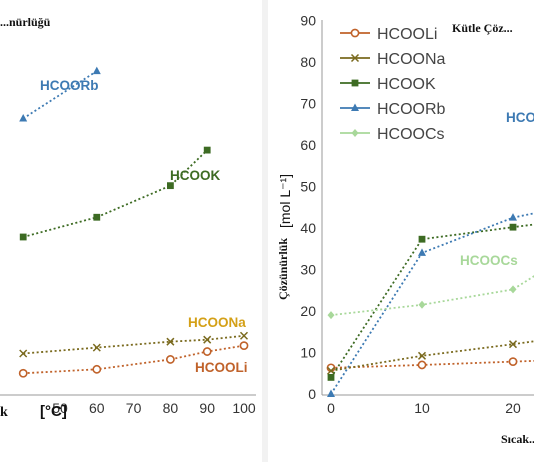 Image resolution: width=534 pixels, height=462 pixels. Describe the element at coordinates (217, 322) in the screenshot. I see `left-series-label-hcoona: HCOONa` at that location.